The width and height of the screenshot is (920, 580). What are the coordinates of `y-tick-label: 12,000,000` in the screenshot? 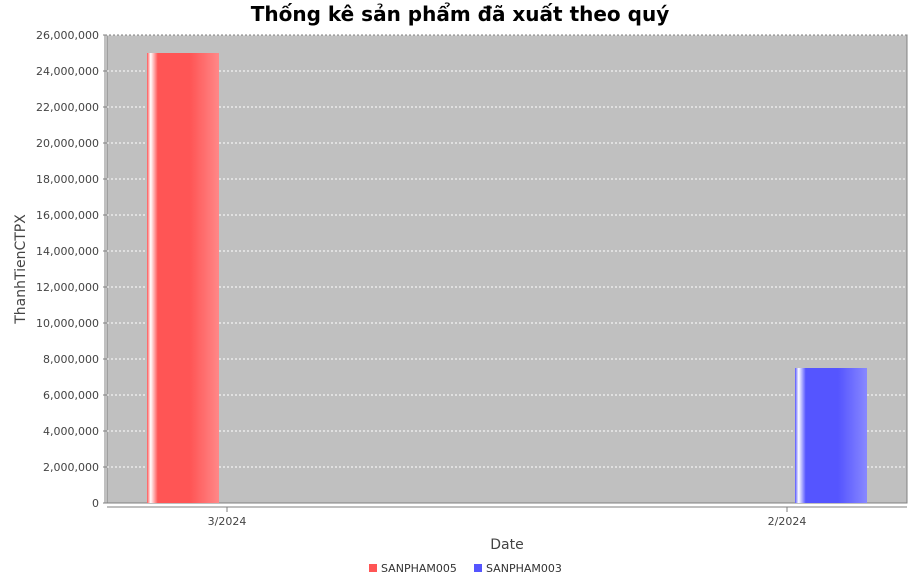 It's located at (67, 287).